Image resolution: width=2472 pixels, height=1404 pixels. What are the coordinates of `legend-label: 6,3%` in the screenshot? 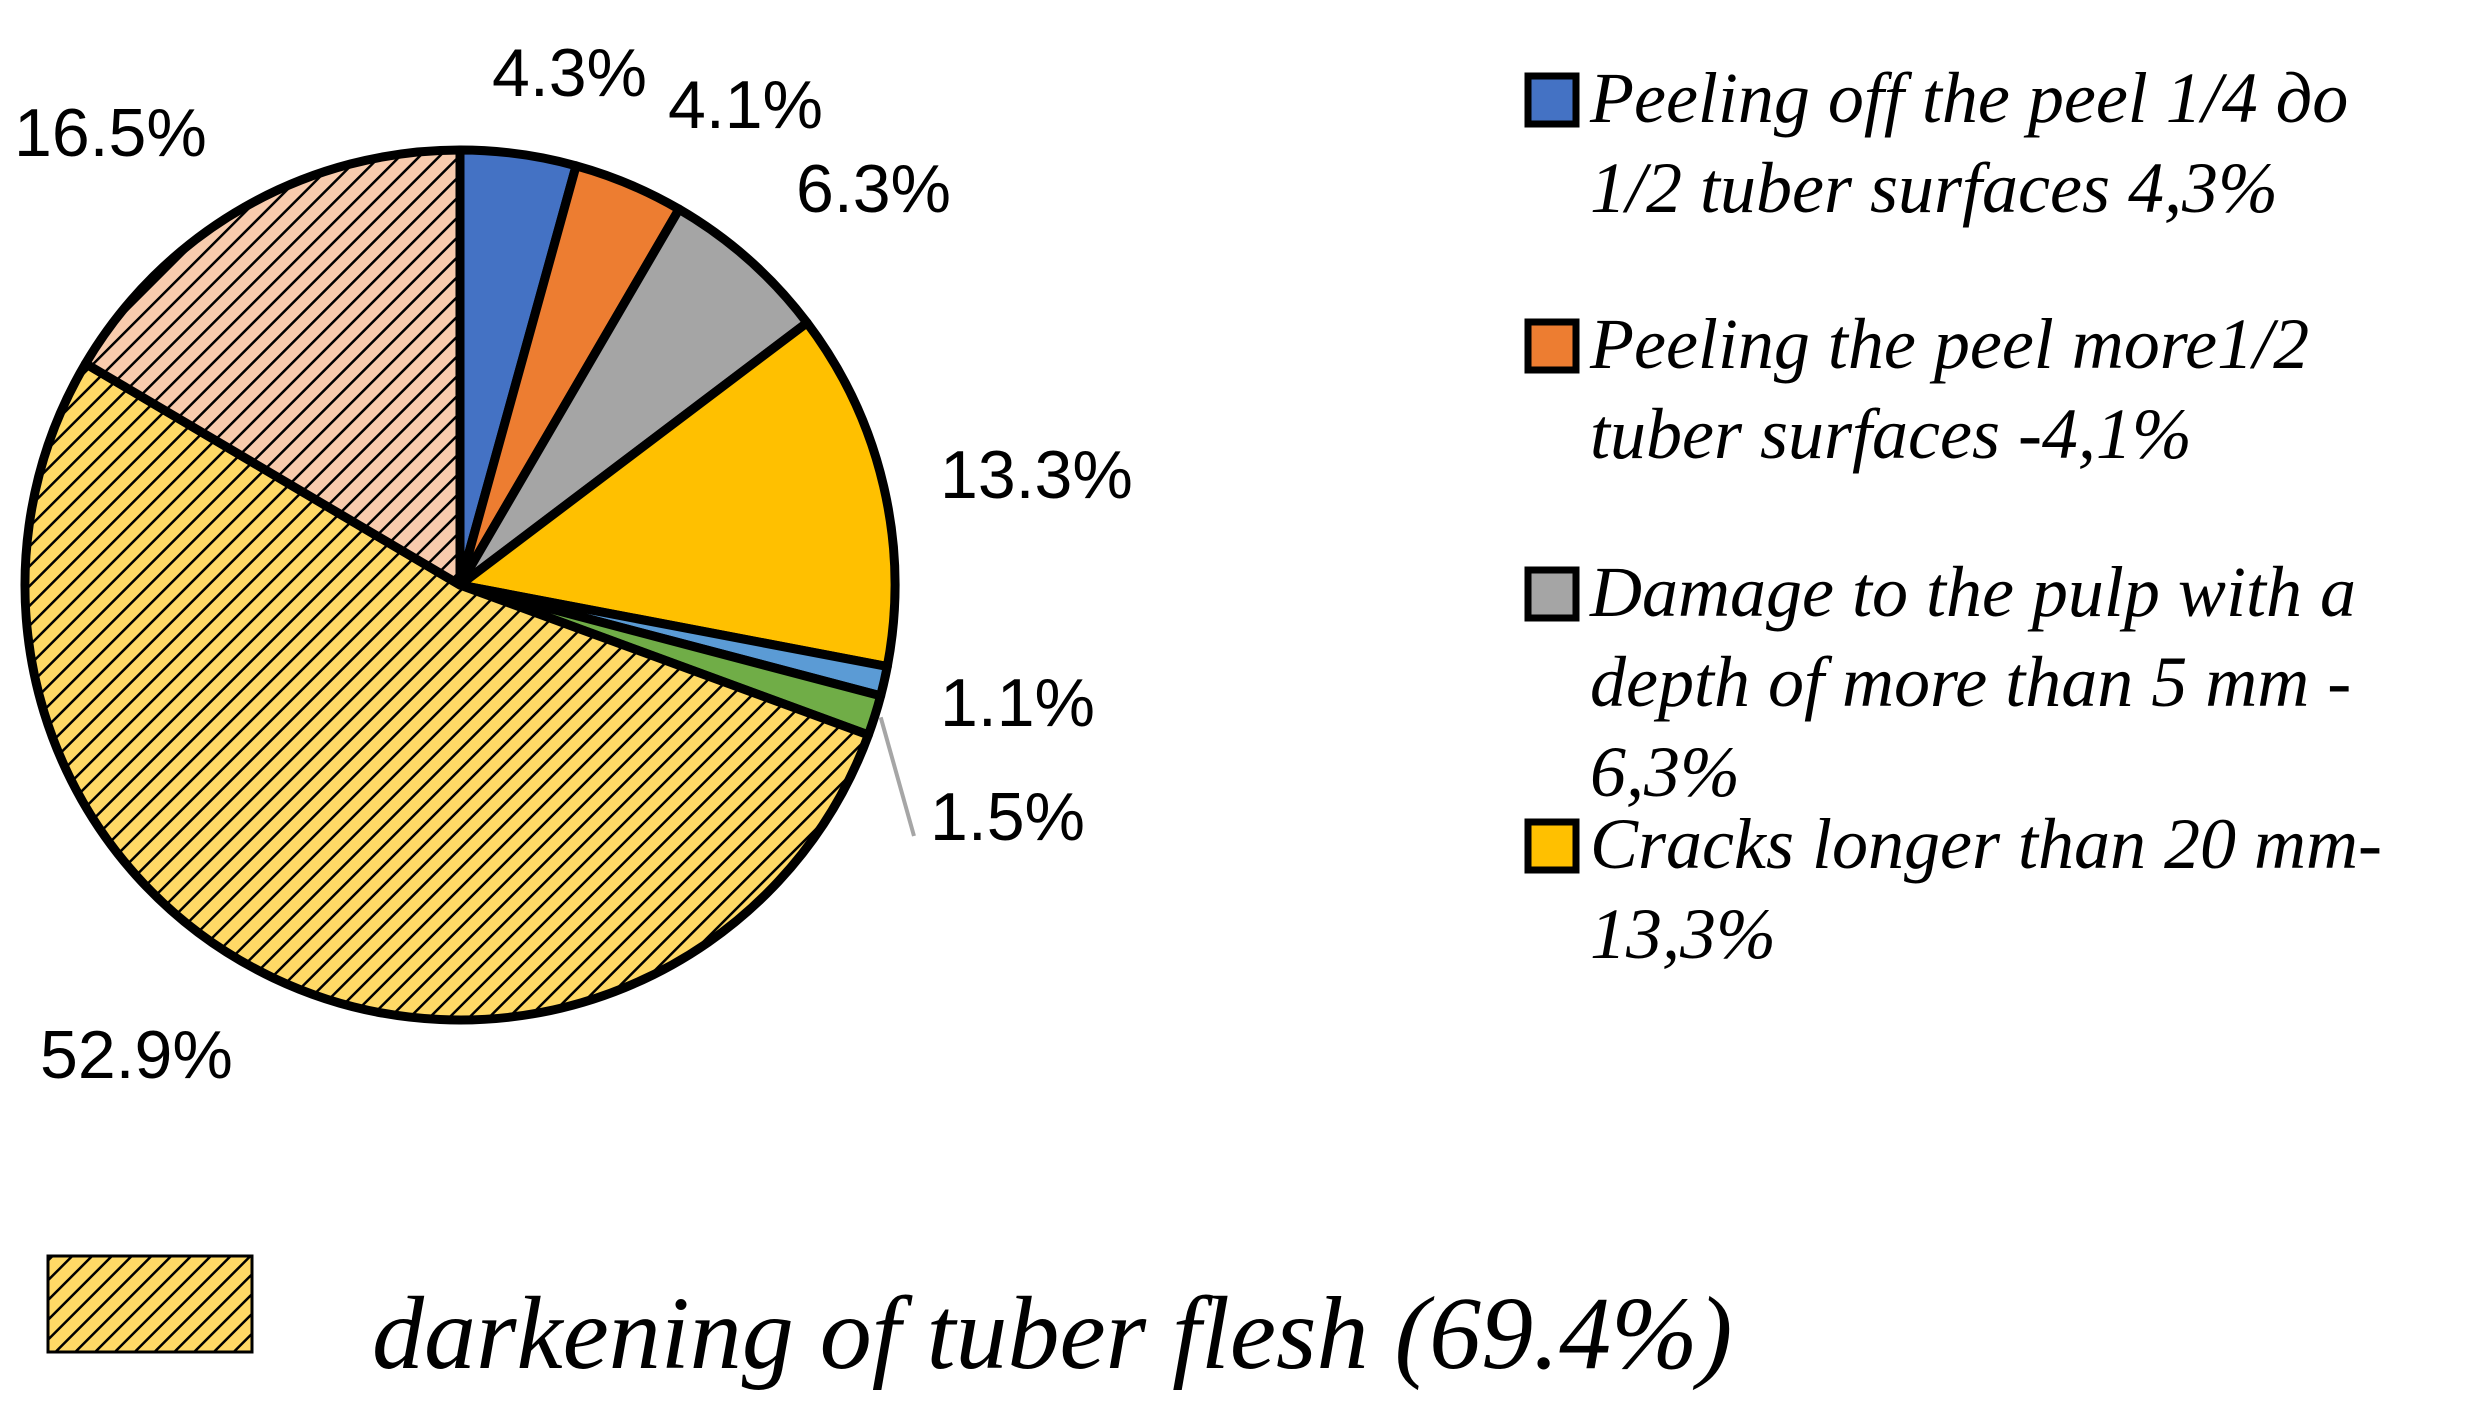 It's located at (1665, 772).